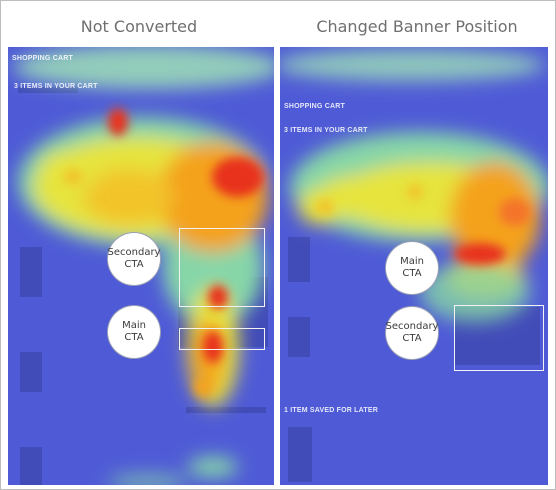 The height and width of the screenshot is (490, 556). What do you see at coordinates (222, 339) in the screenshot?
I see `main-cta-box` at bounding box center [222, 339].